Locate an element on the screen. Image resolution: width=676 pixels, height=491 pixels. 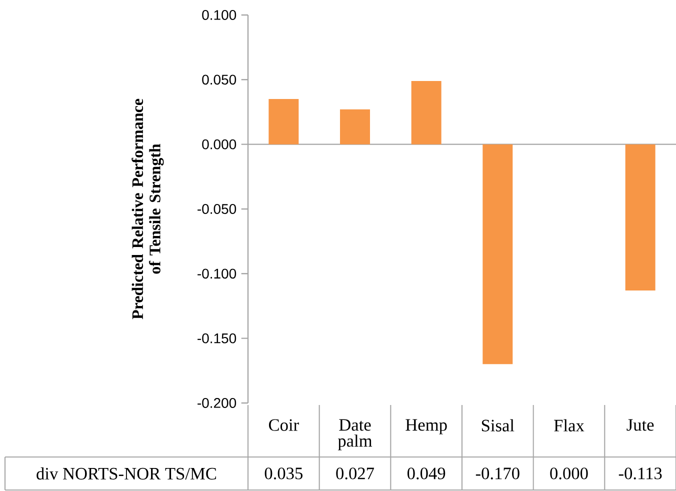
x-tick-label: Hemp is located at coordinates (426, 426).